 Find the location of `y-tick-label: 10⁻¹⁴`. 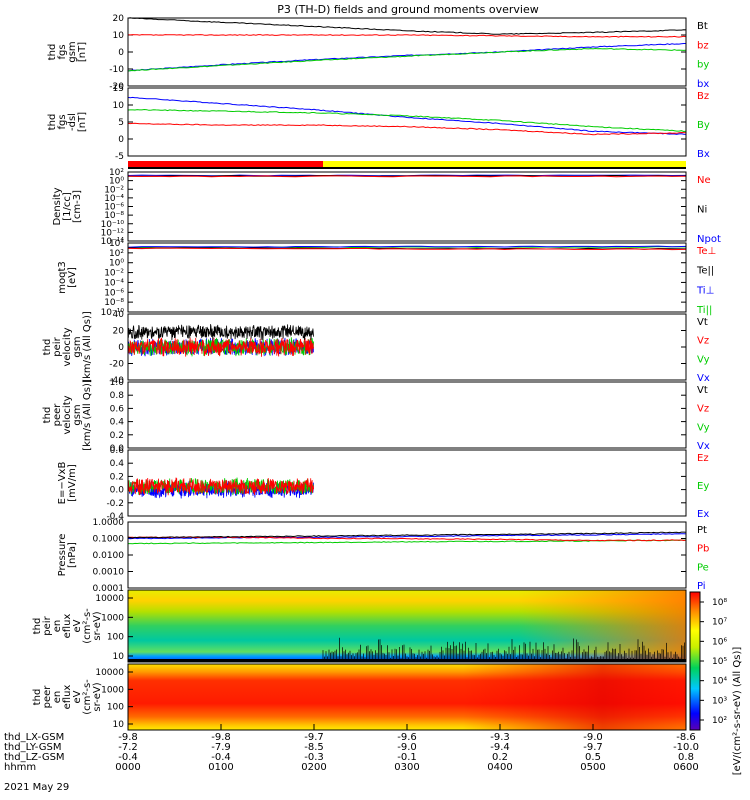

y-tick-label: 10⁻¹⁴ is located at coordinates (113, 242).